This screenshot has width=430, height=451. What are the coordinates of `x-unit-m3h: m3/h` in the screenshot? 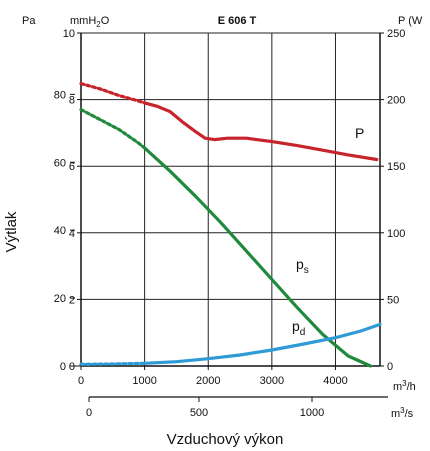 It's located at (404, 386).